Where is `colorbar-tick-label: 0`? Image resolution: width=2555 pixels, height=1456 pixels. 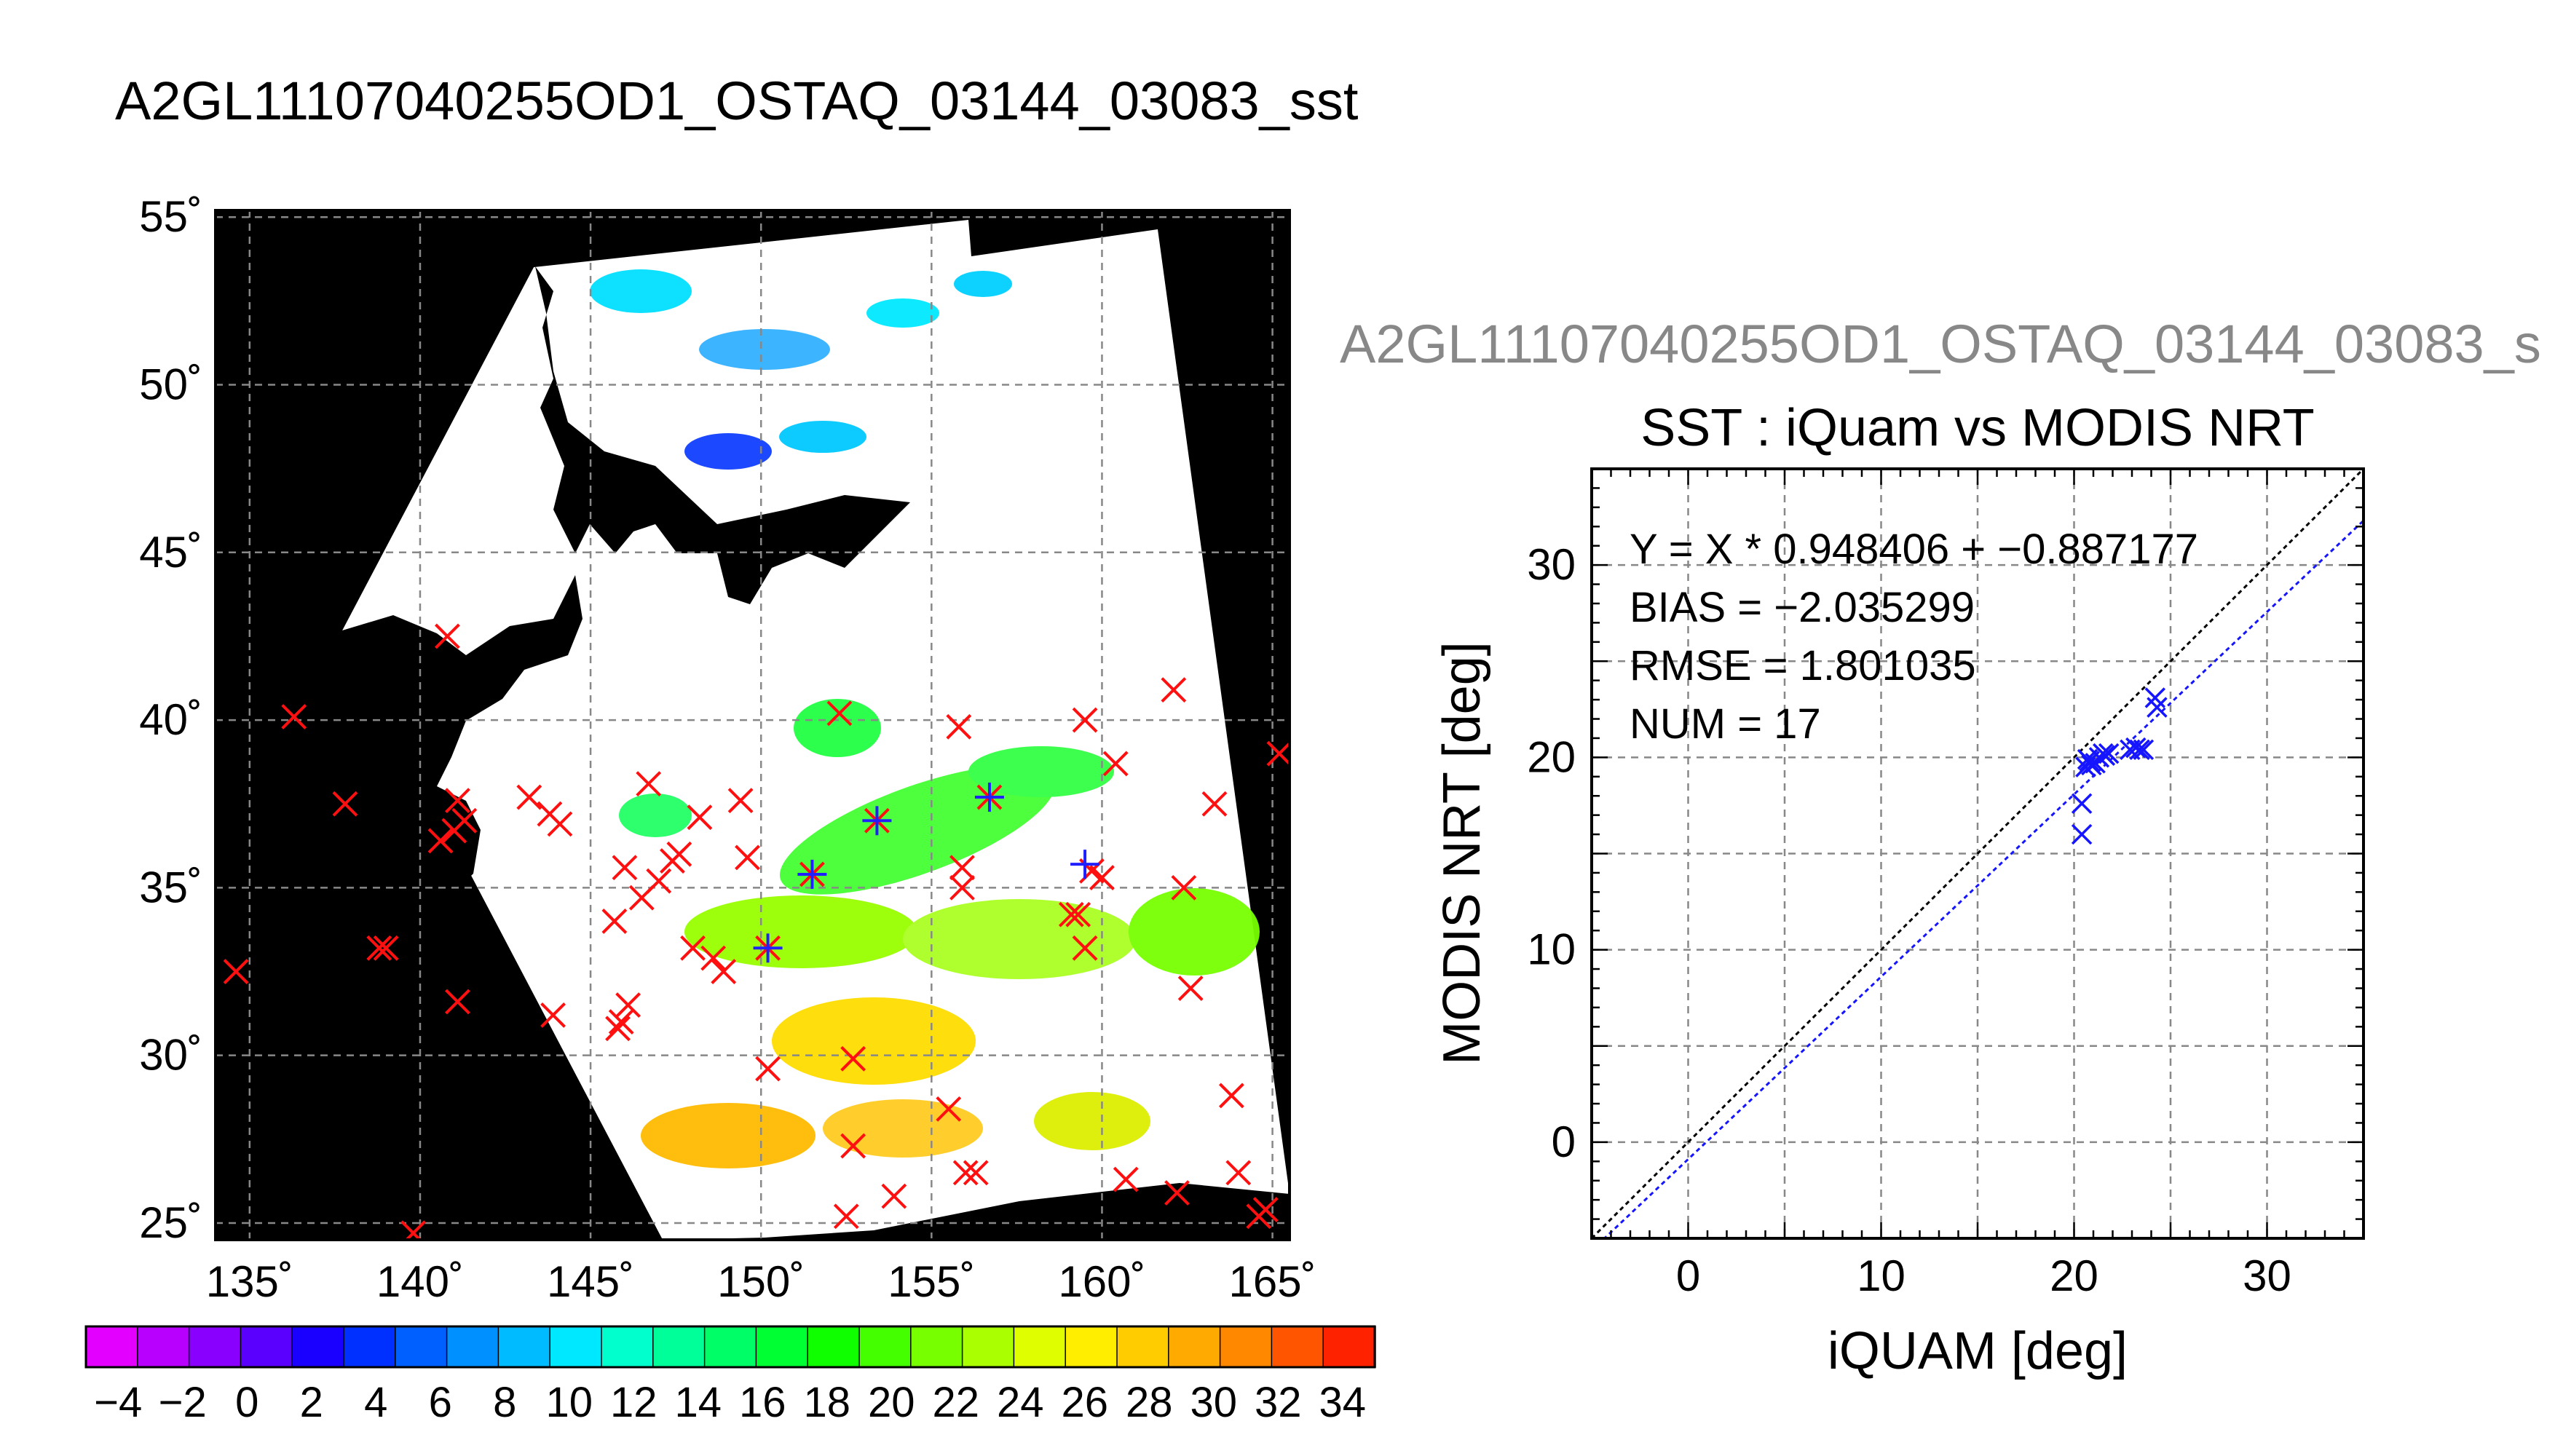
colorbar-tick-label: 0 is located at coordinates (246, 1402).